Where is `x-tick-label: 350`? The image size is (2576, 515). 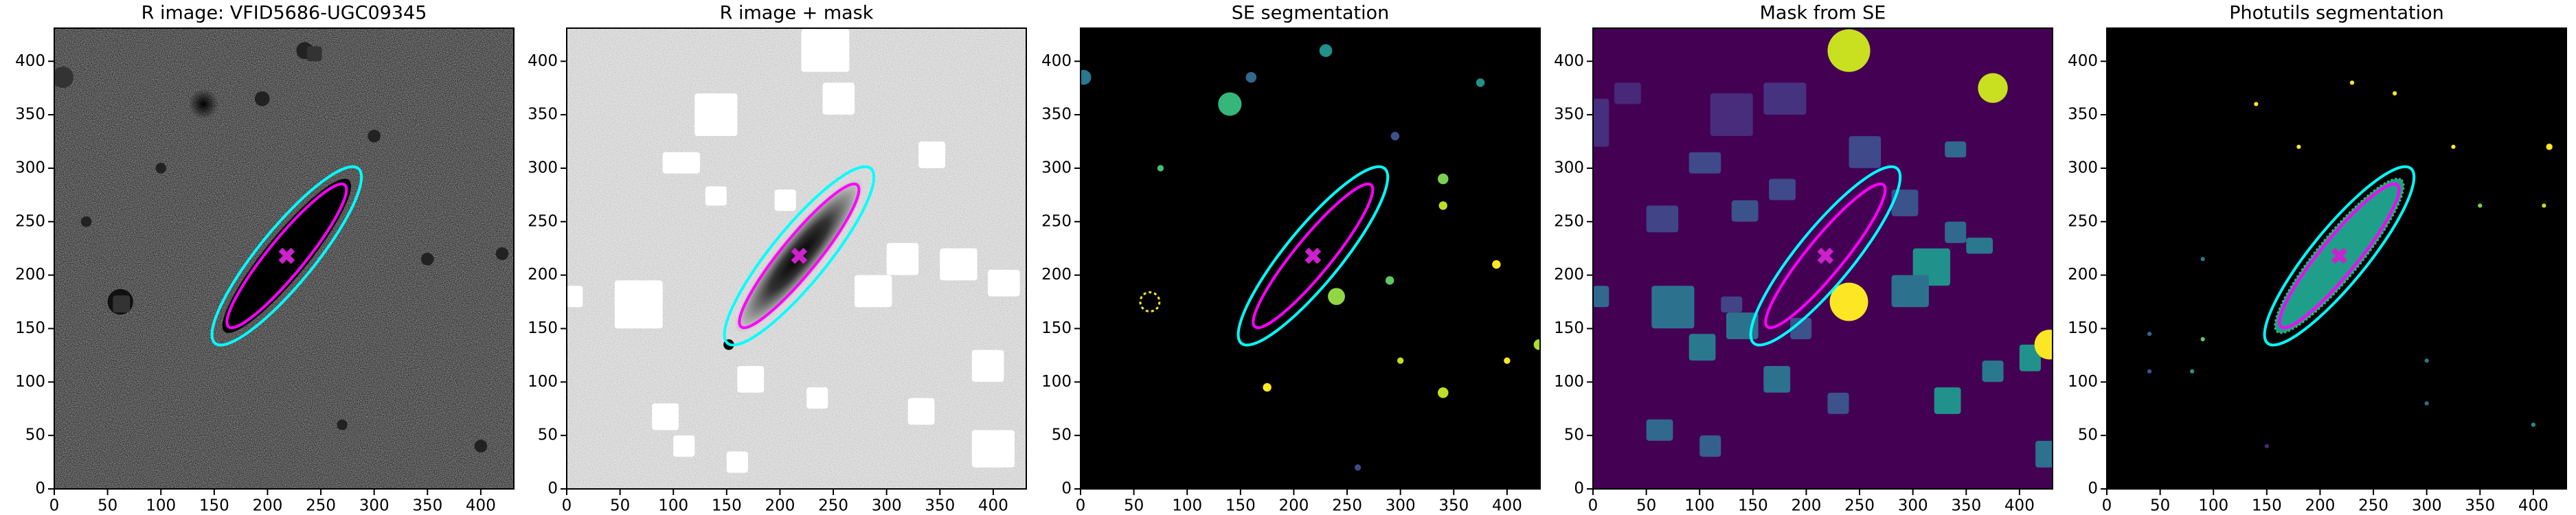
x-tick-label: 350 is located at coordinates (2480, 506).